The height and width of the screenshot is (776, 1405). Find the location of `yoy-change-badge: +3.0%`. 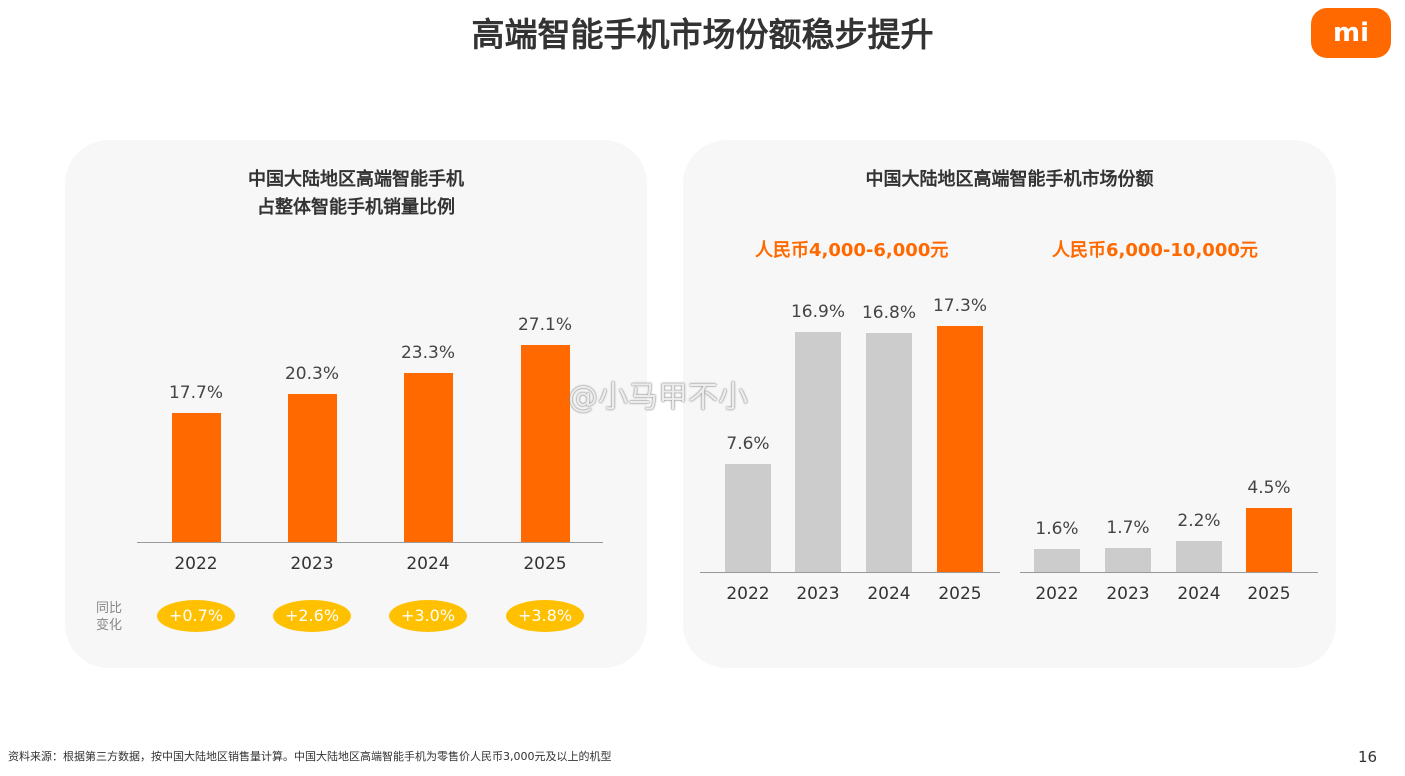

yoy-change-badge: +3.0% is located at coordinates (428, 616).